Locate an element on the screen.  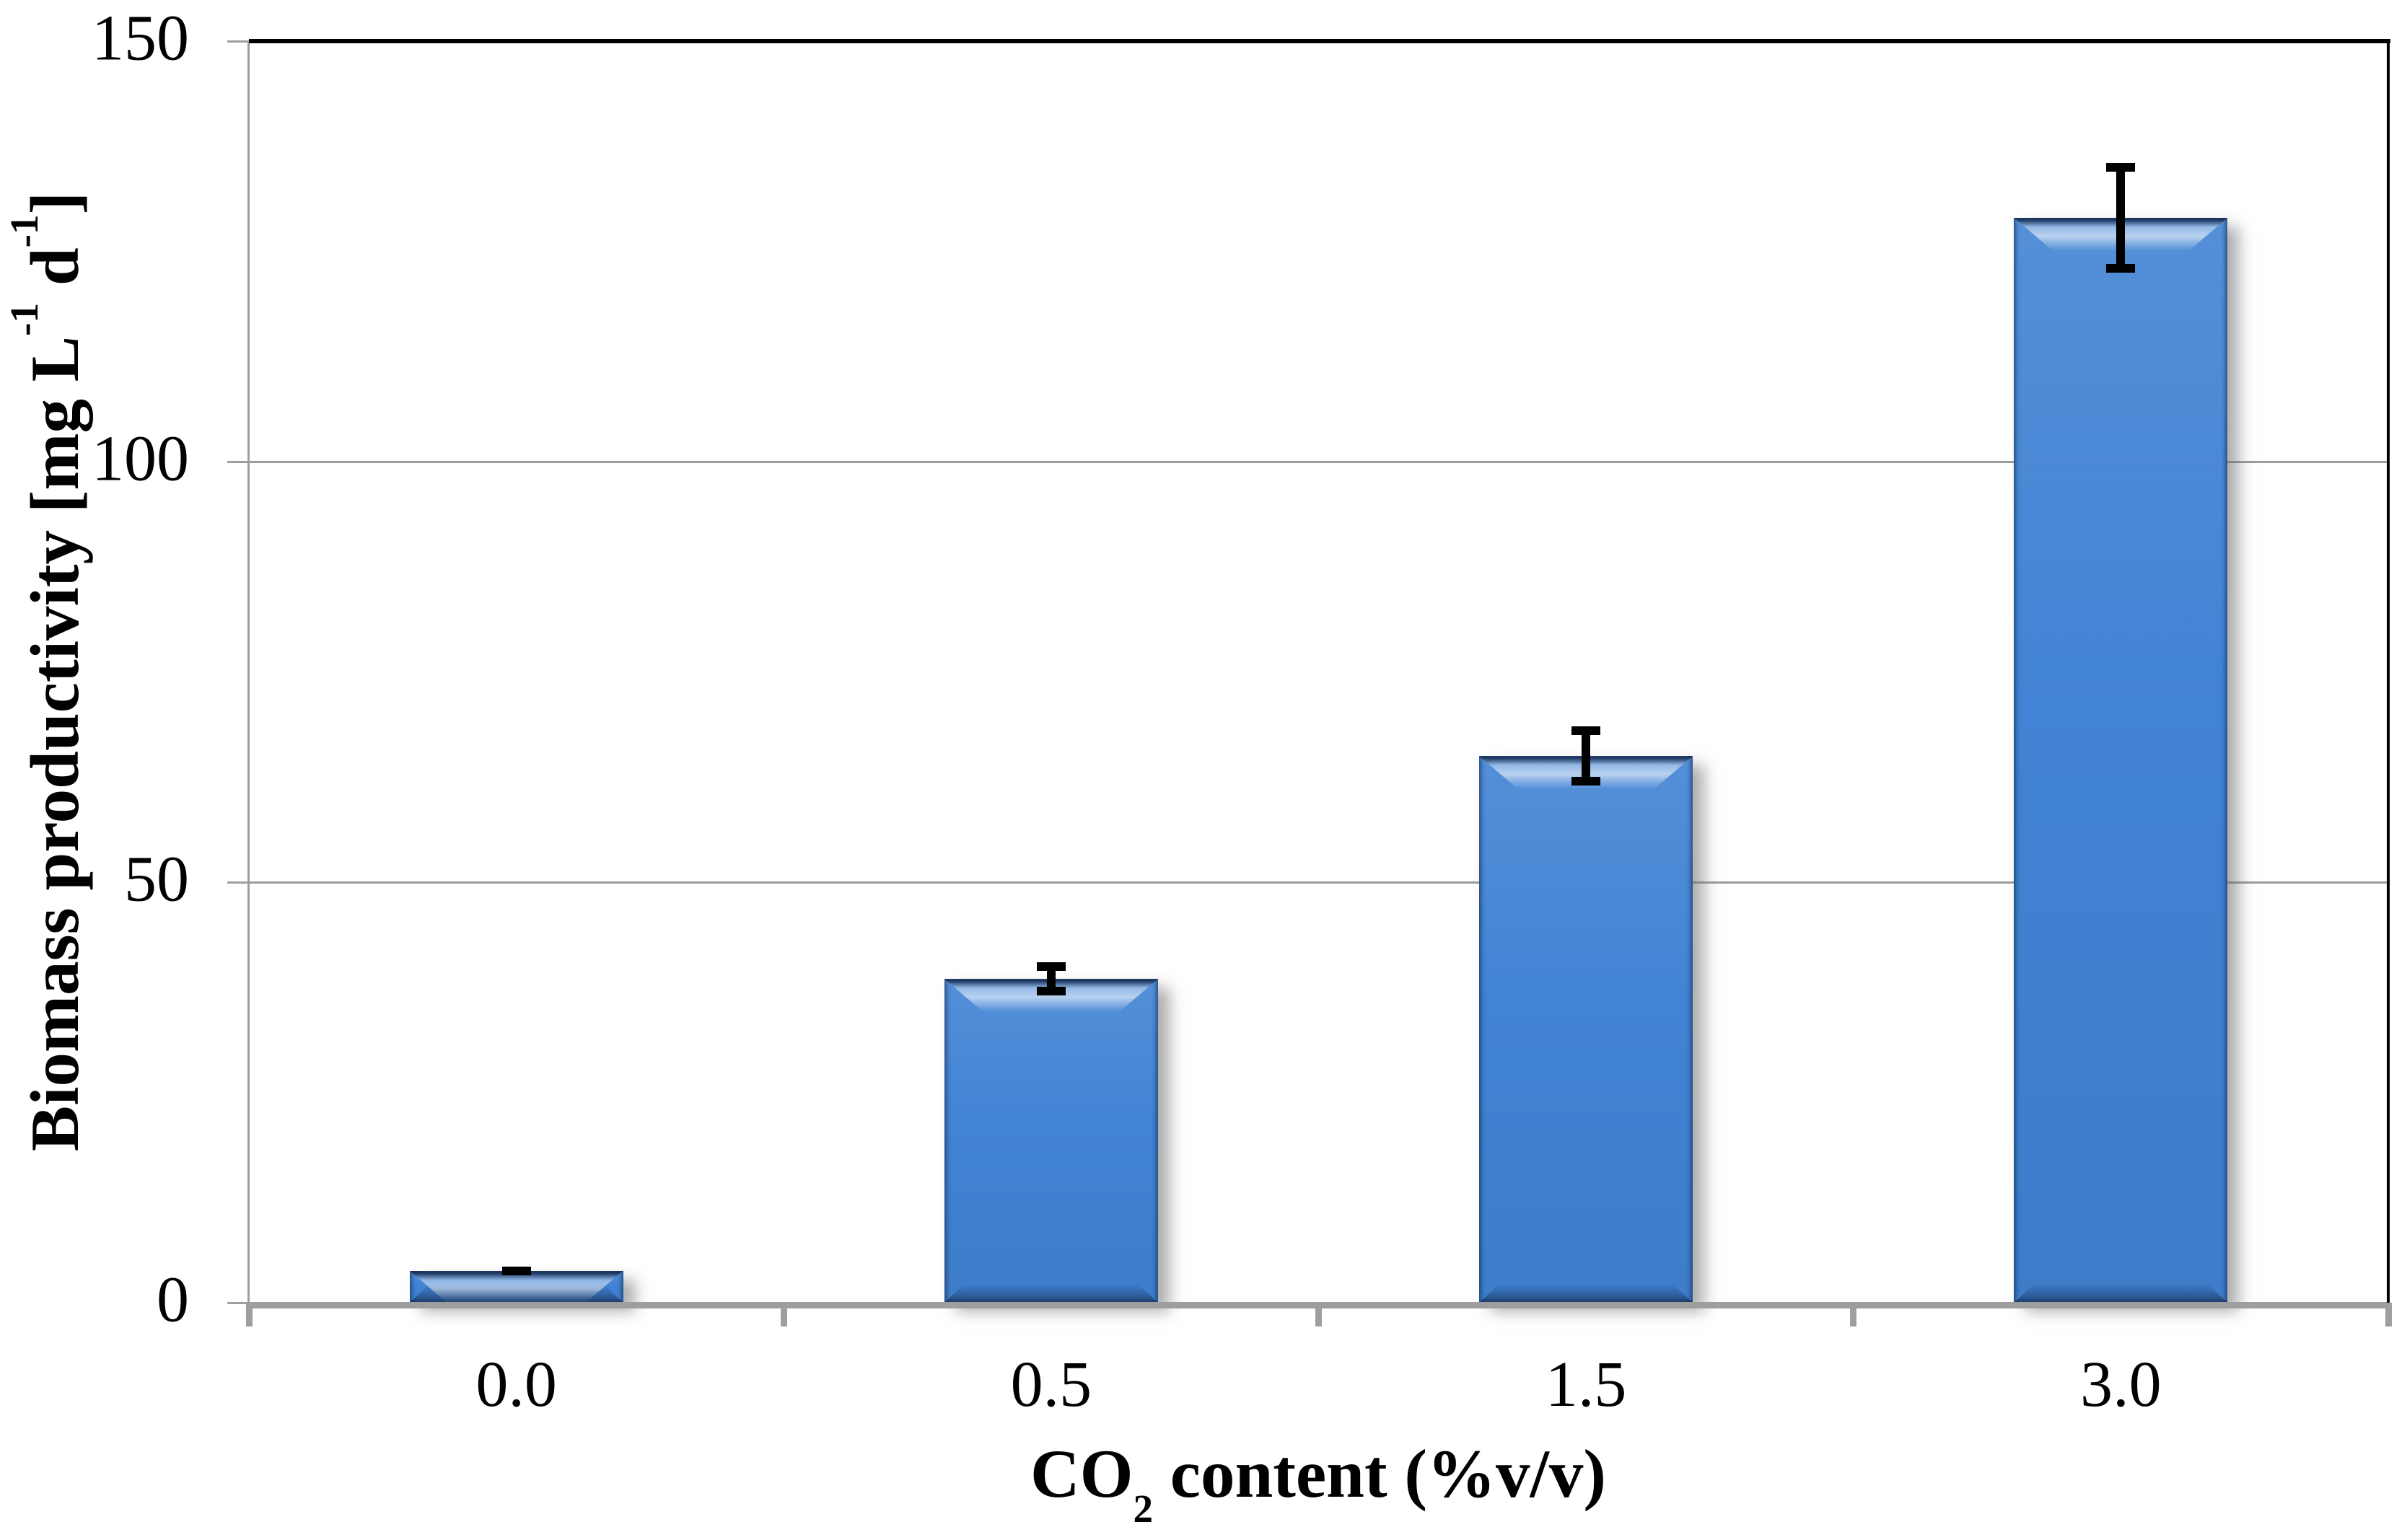
y-axis-title-text: d is located at coordinates (55, 275).